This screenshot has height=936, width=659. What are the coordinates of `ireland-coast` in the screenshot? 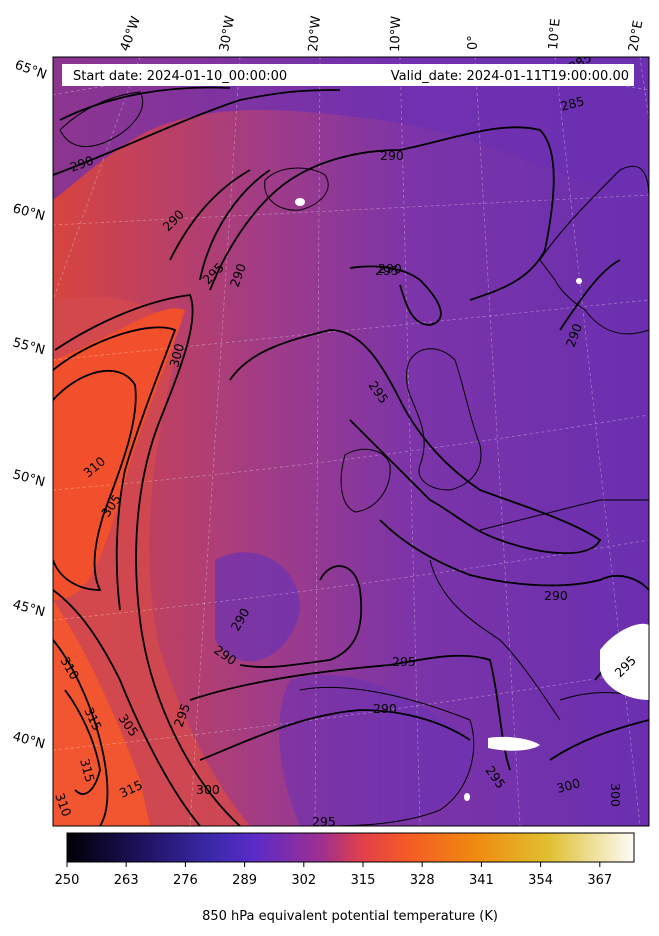 It's located at (365, 480).